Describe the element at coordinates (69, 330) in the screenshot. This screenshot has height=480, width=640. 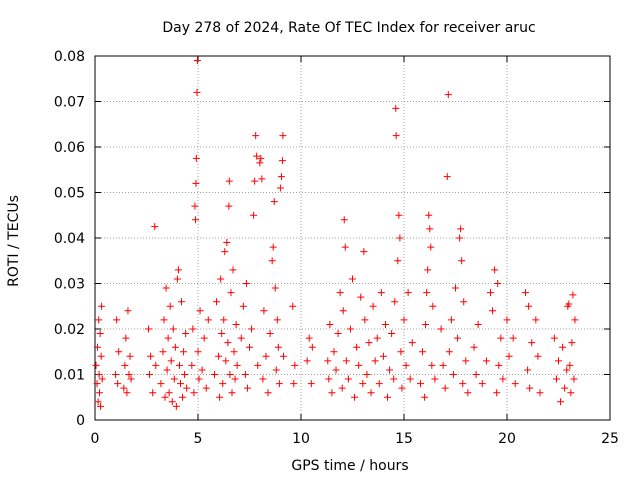
I see `y-tick-label: 0.02` at that location.